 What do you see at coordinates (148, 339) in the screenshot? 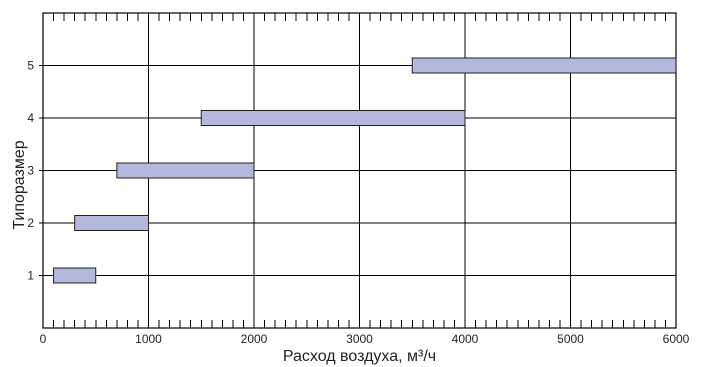
I see `x-tick-label: 1000` at bounding box center [148, 339].